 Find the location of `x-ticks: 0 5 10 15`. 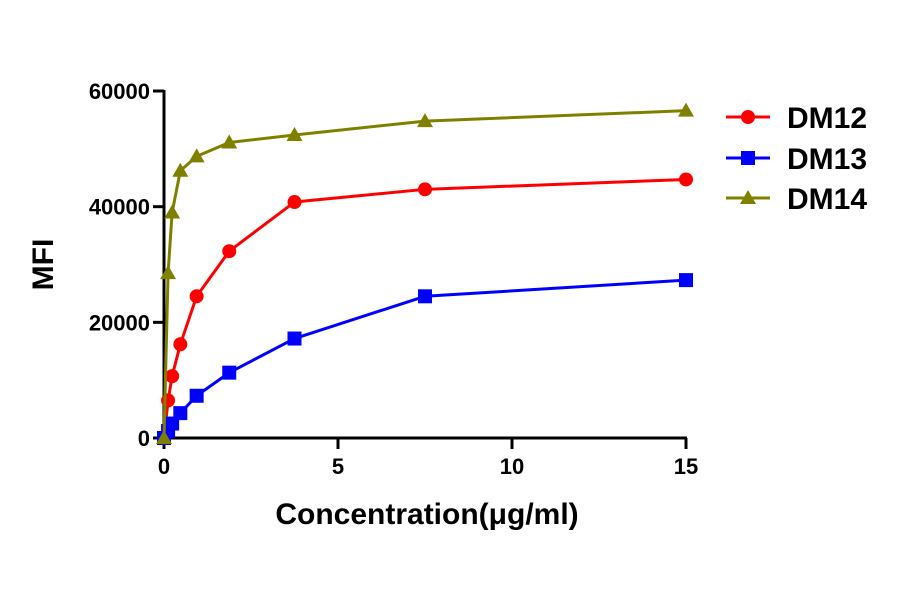

x-ticks: 0 5 10 15 is located at coordinates (428, 458).